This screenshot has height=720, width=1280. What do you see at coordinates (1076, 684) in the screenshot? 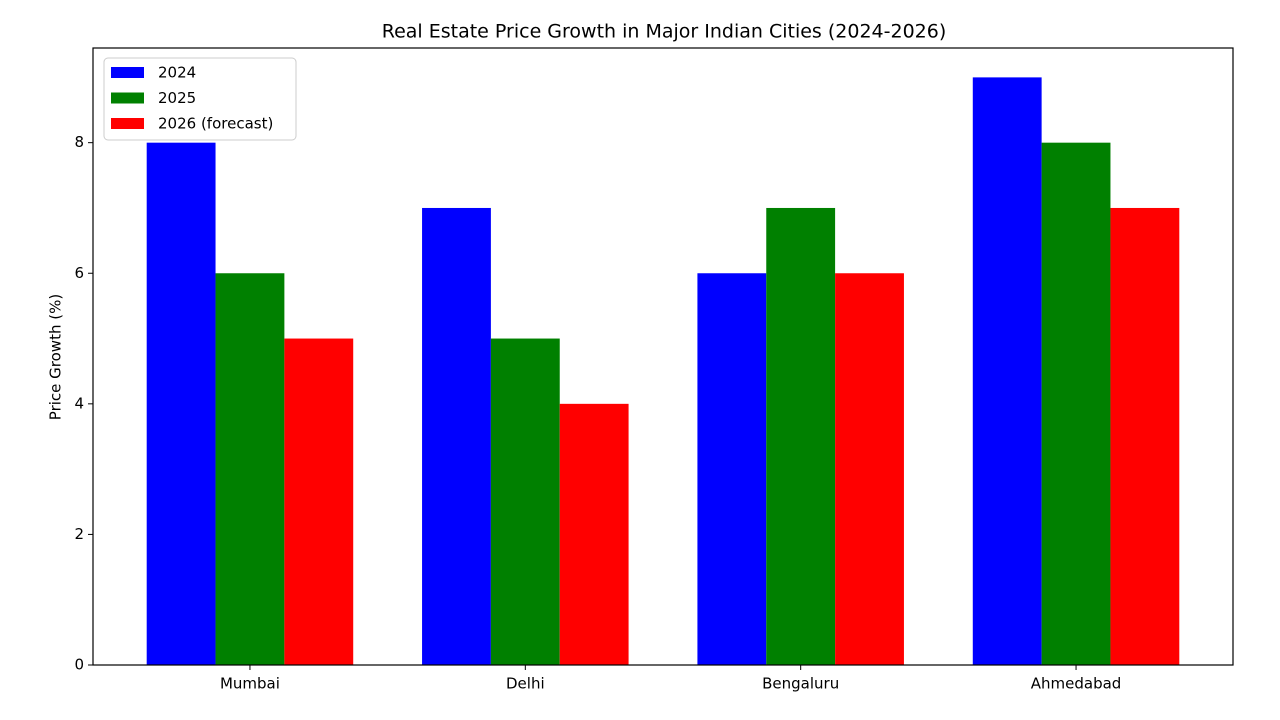
I see `x-tick-label: Ahmedabad` at bounding box center [1076, 684].